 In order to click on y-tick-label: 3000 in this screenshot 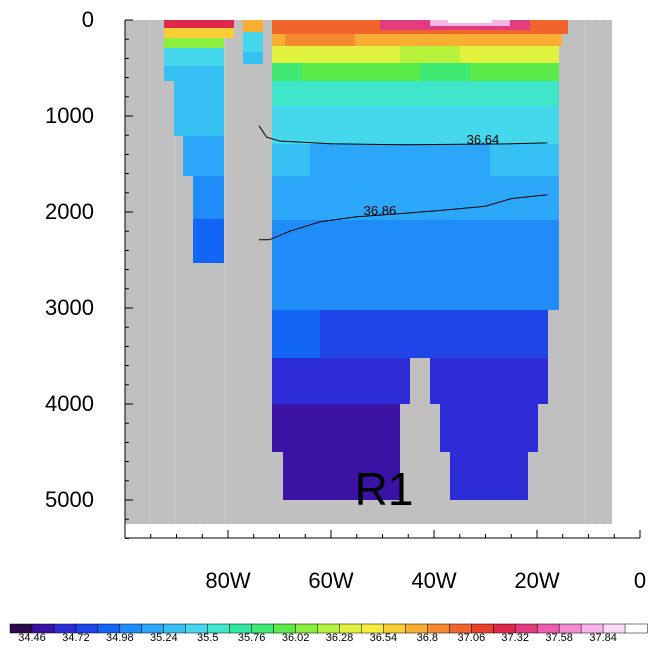, I will do `click(69, 307)`.